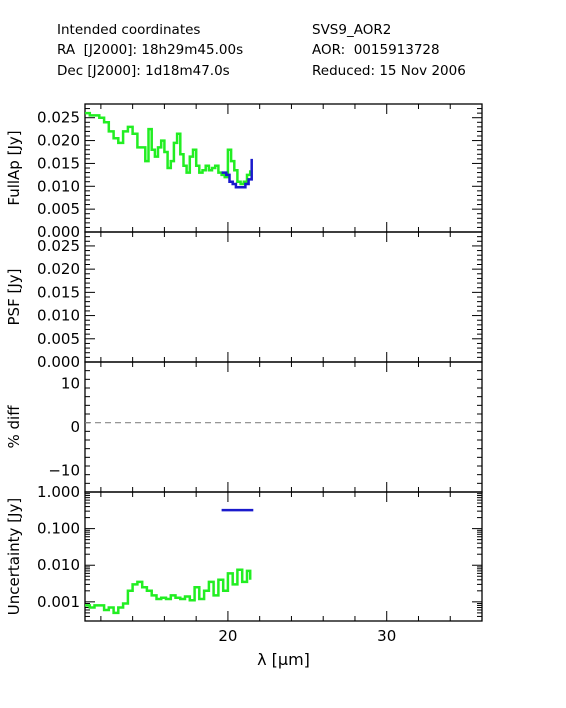 The height and width of the screenshot is (708, 566). Describe the element at coordinates (64, 470) in the screenshot. I see `y-tick-label-2-0: −10` at that location.